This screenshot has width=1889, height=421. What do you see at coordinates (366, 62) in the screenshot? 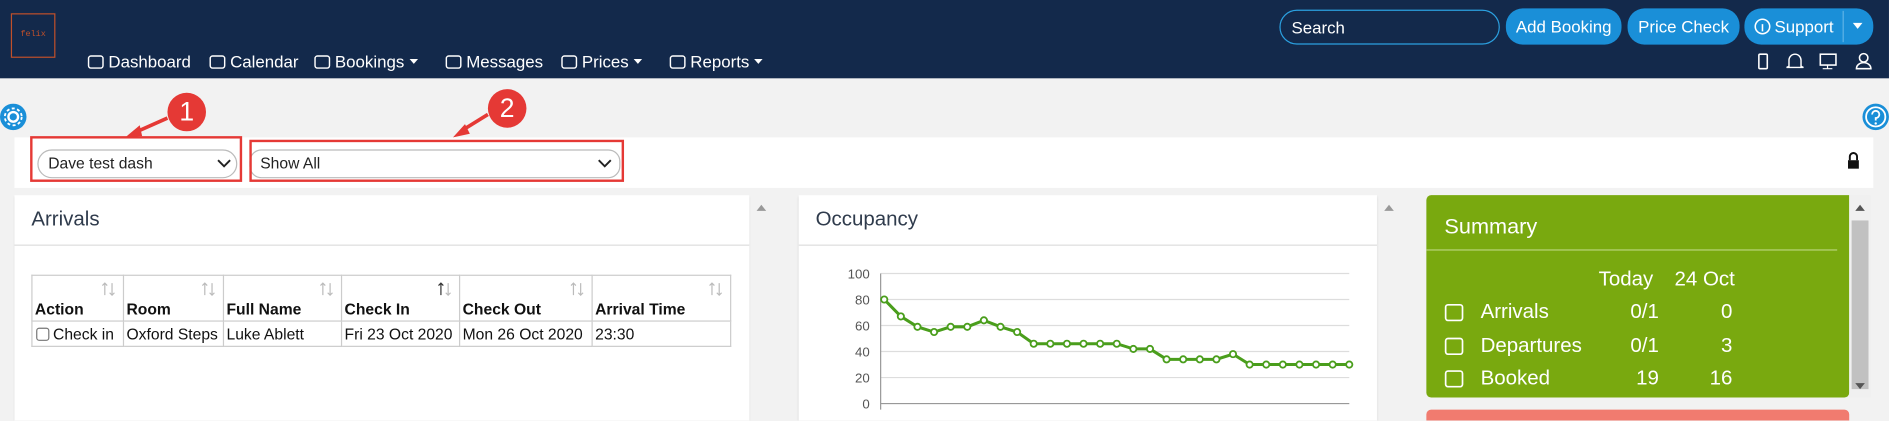
I see `nav-item: Bookings` at bounding box center [366, 62].